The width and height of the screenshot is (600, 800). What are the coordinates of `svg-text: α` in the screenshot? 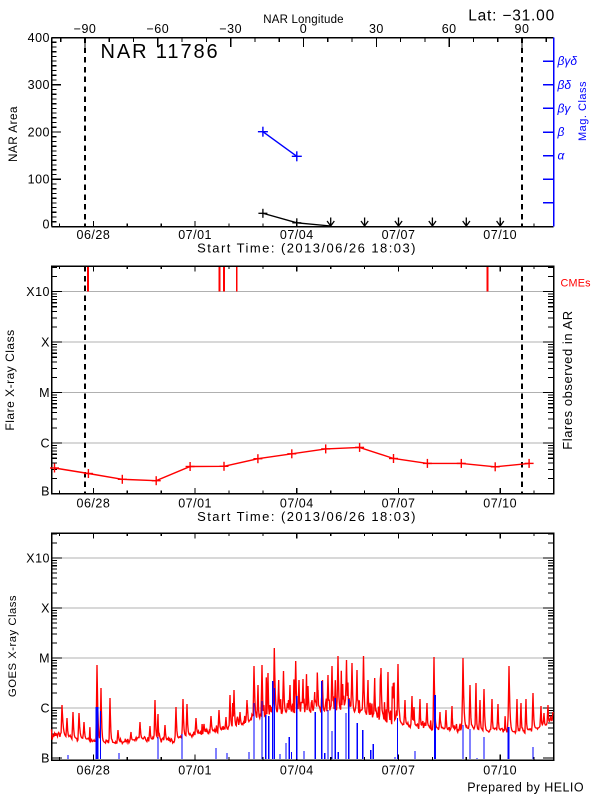 It's located at (562, 156).